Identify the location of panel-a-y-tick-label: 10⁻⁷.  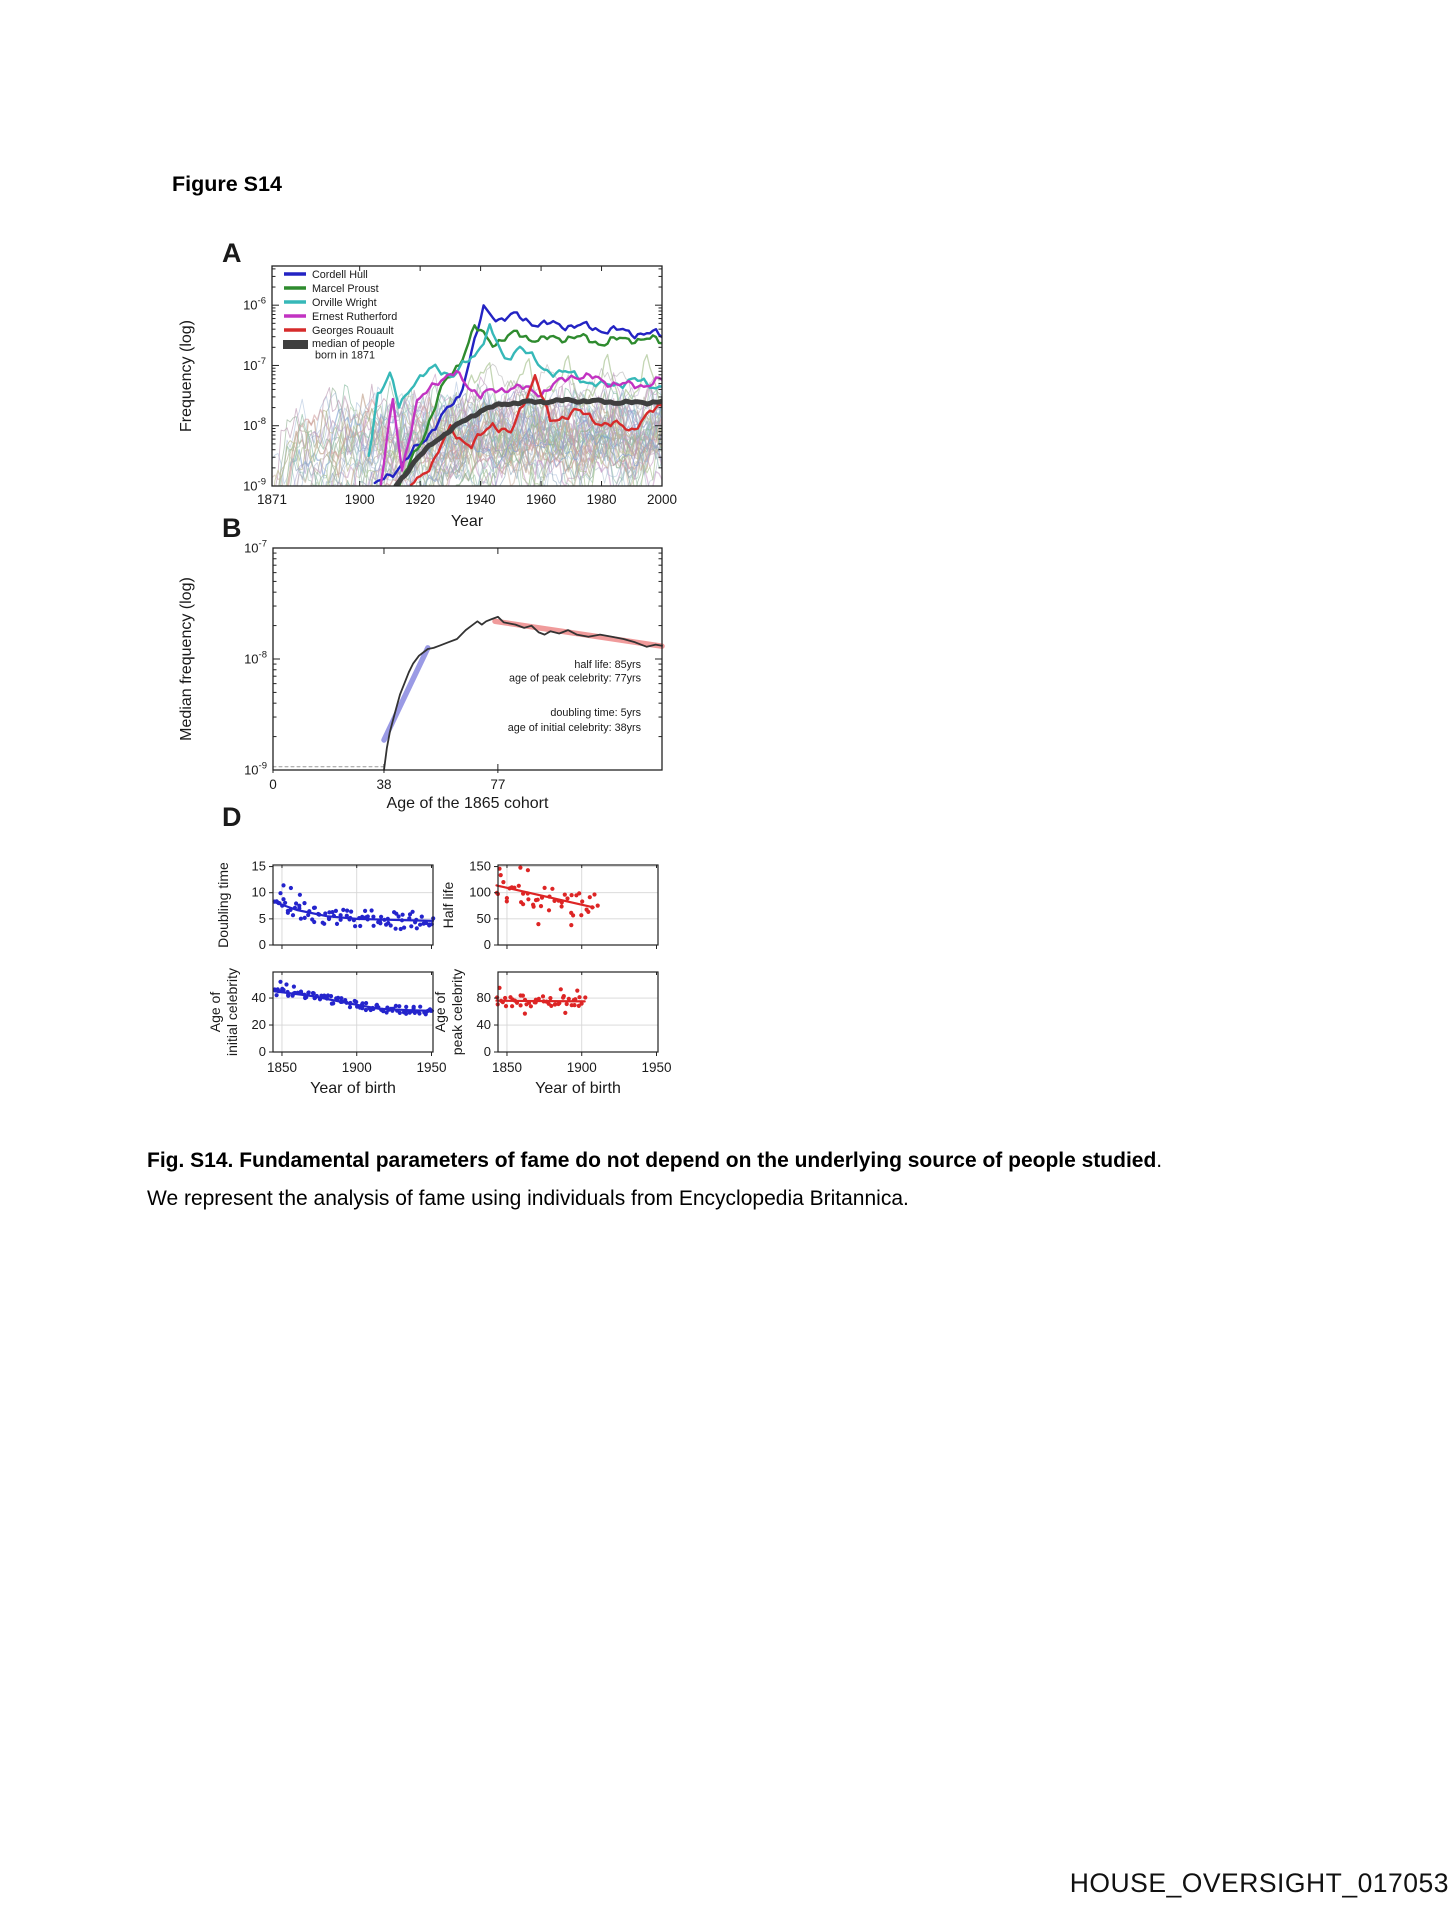
(254, 364).